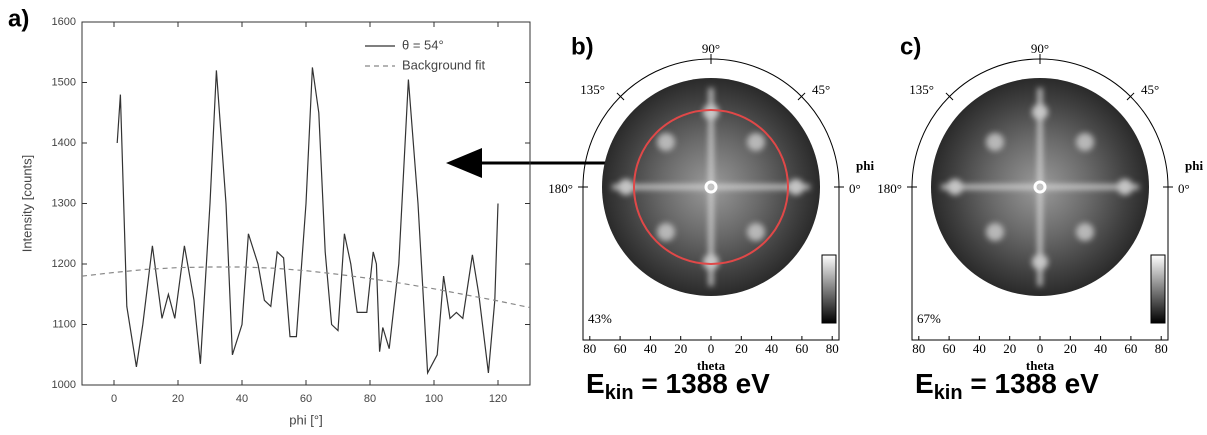 This screenshot has width=1207, height=435. I want to click on y-tick-label: 1300, so click(64, 203).